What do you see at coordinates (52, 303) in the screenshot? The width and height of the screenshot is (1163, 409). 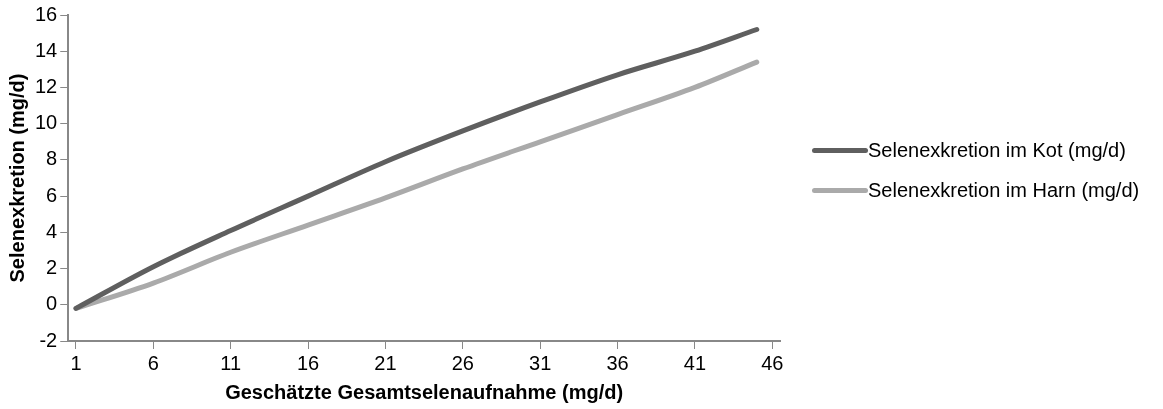 I see `y-tick-label: 0` at bounding box center [52, 303].